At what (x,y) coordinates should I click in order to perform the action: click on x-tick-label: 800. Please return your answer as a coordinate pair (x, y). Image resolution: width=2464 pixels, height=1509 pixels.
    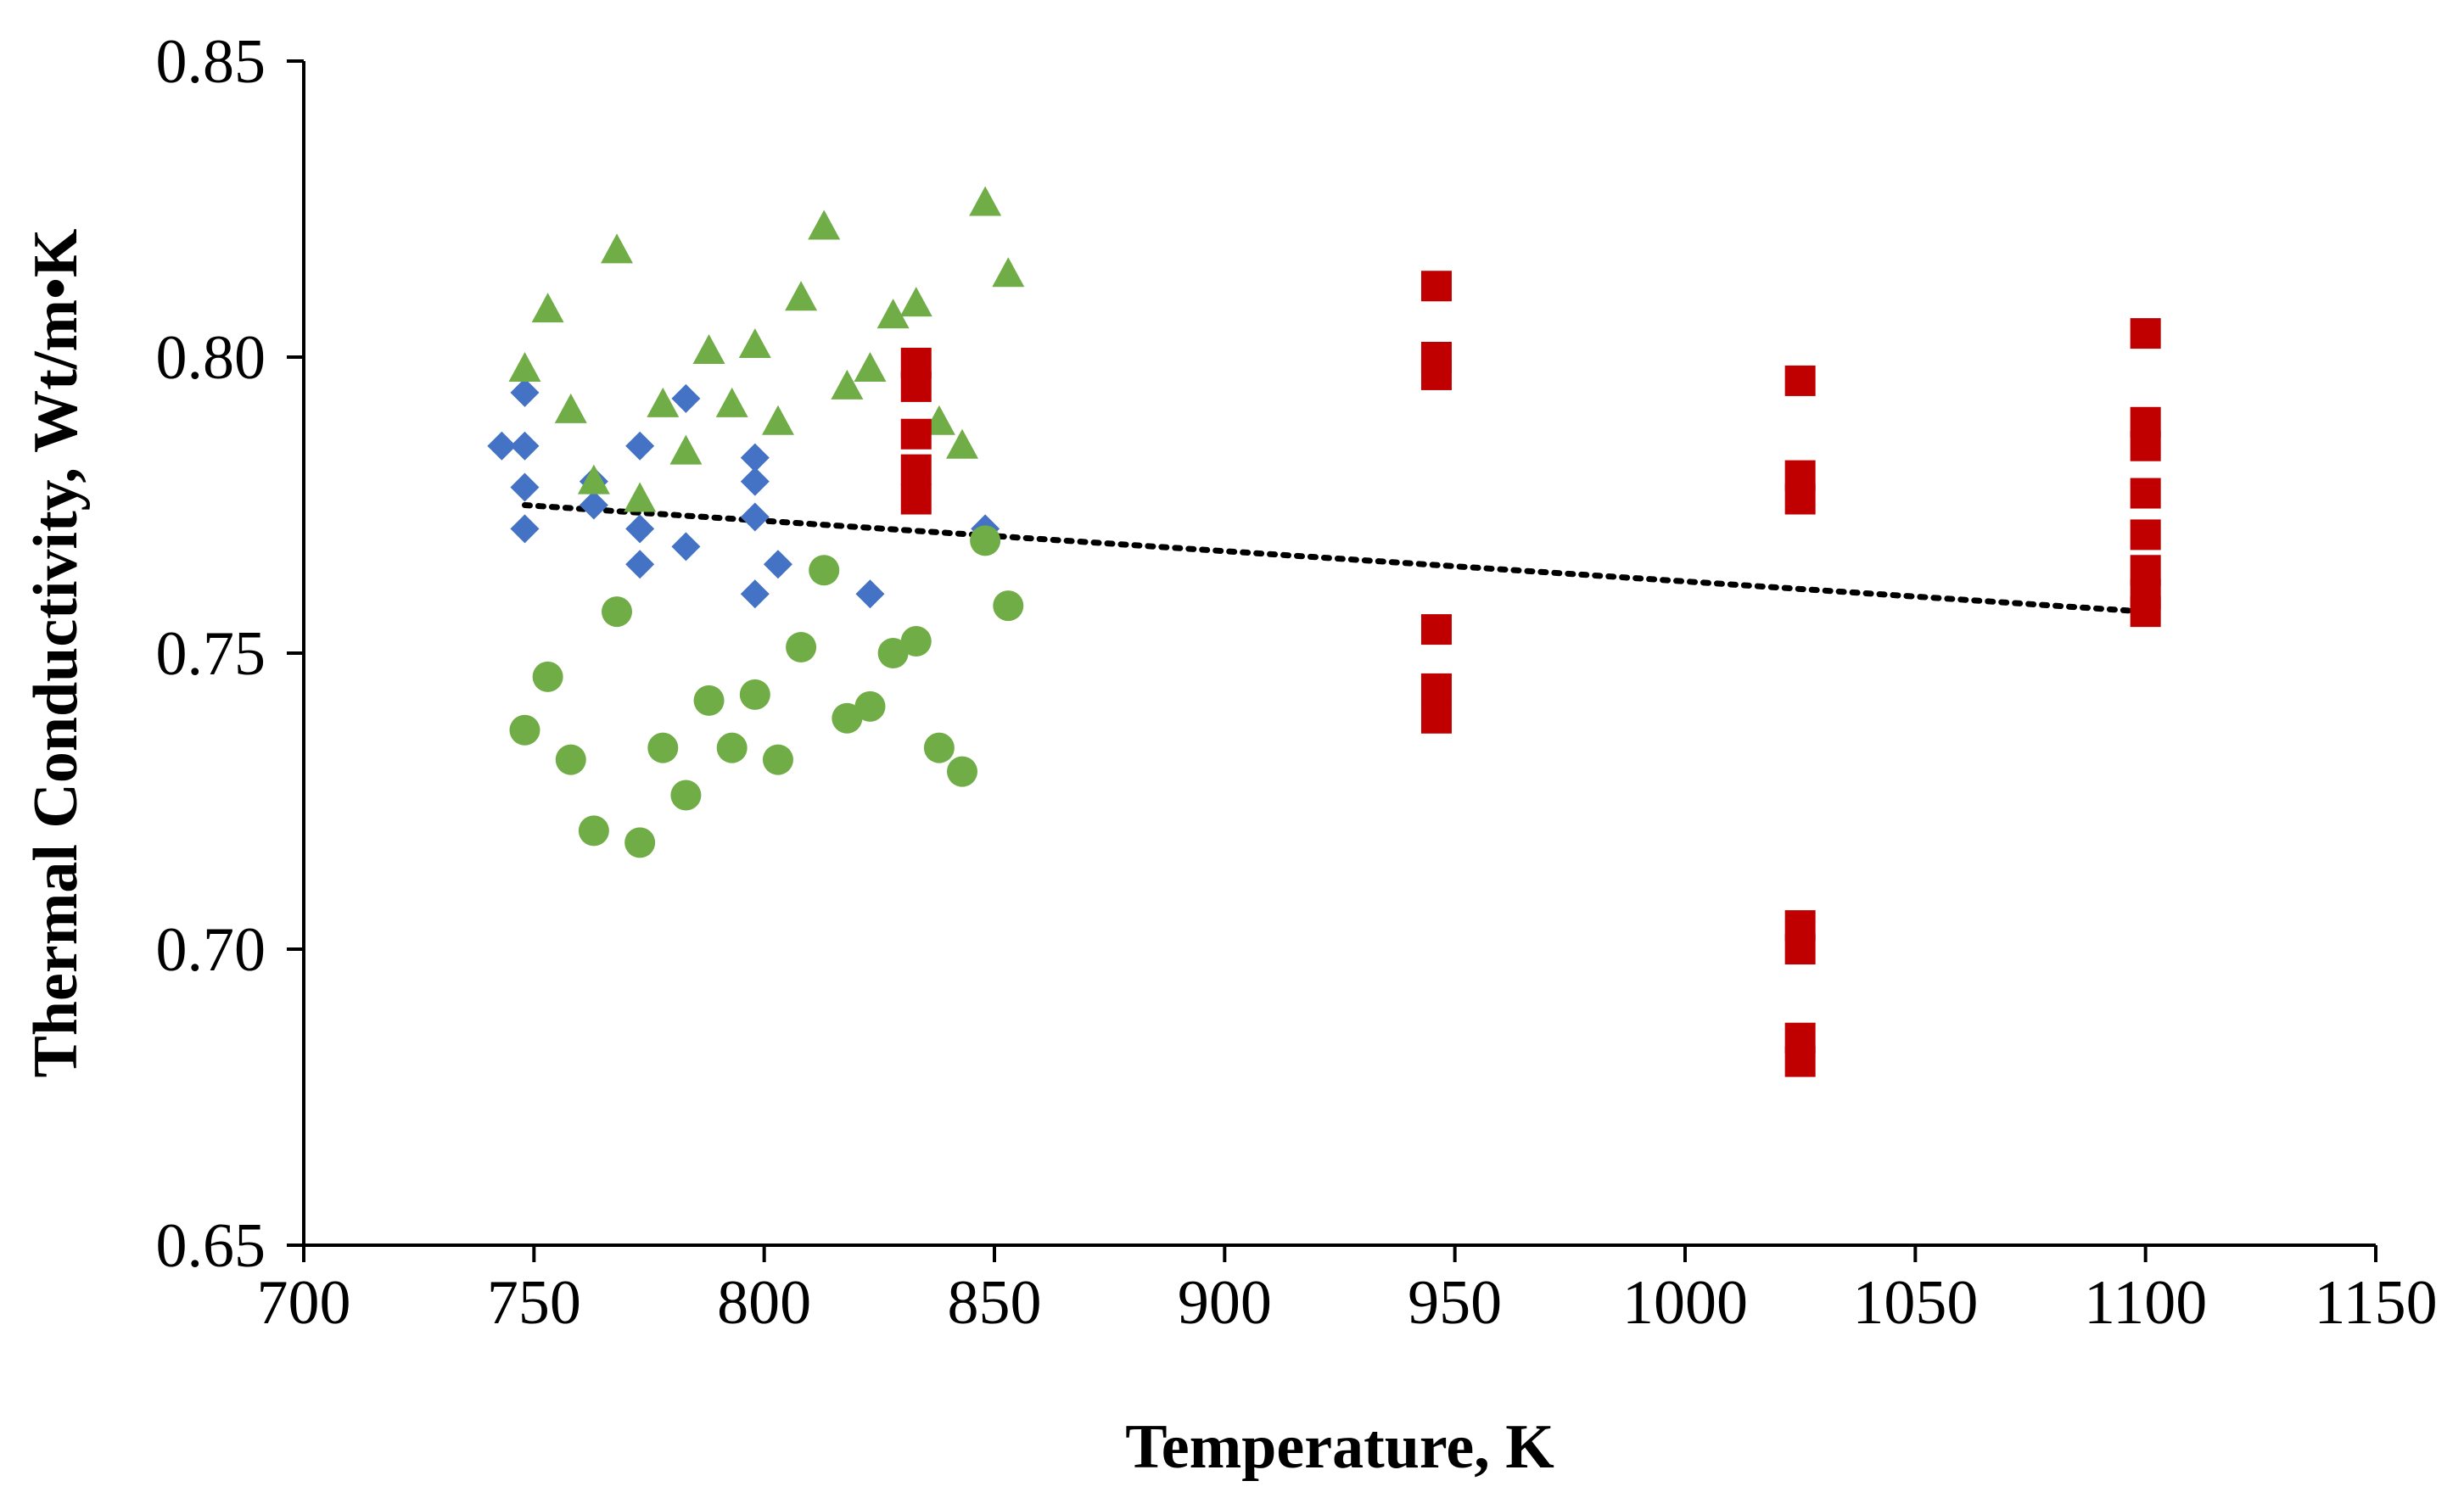
    Looking at the image, I should click on (764, 1303).